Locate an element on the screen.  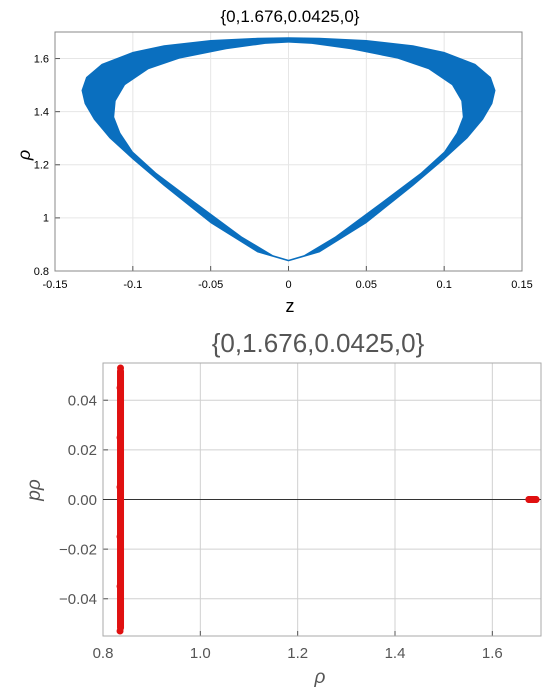
chart-1-y-tick-label: 1.4 is located at coordinates (41, 113).